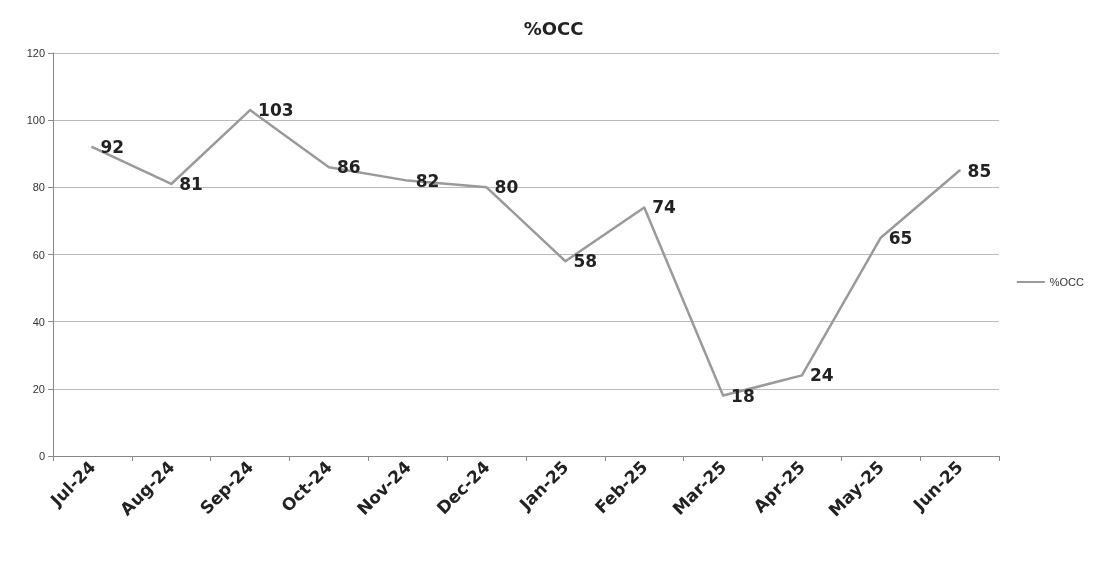 The width and height of the screenshot is (1107, 564). I want to click on data-label: 80, so click(506, 187).